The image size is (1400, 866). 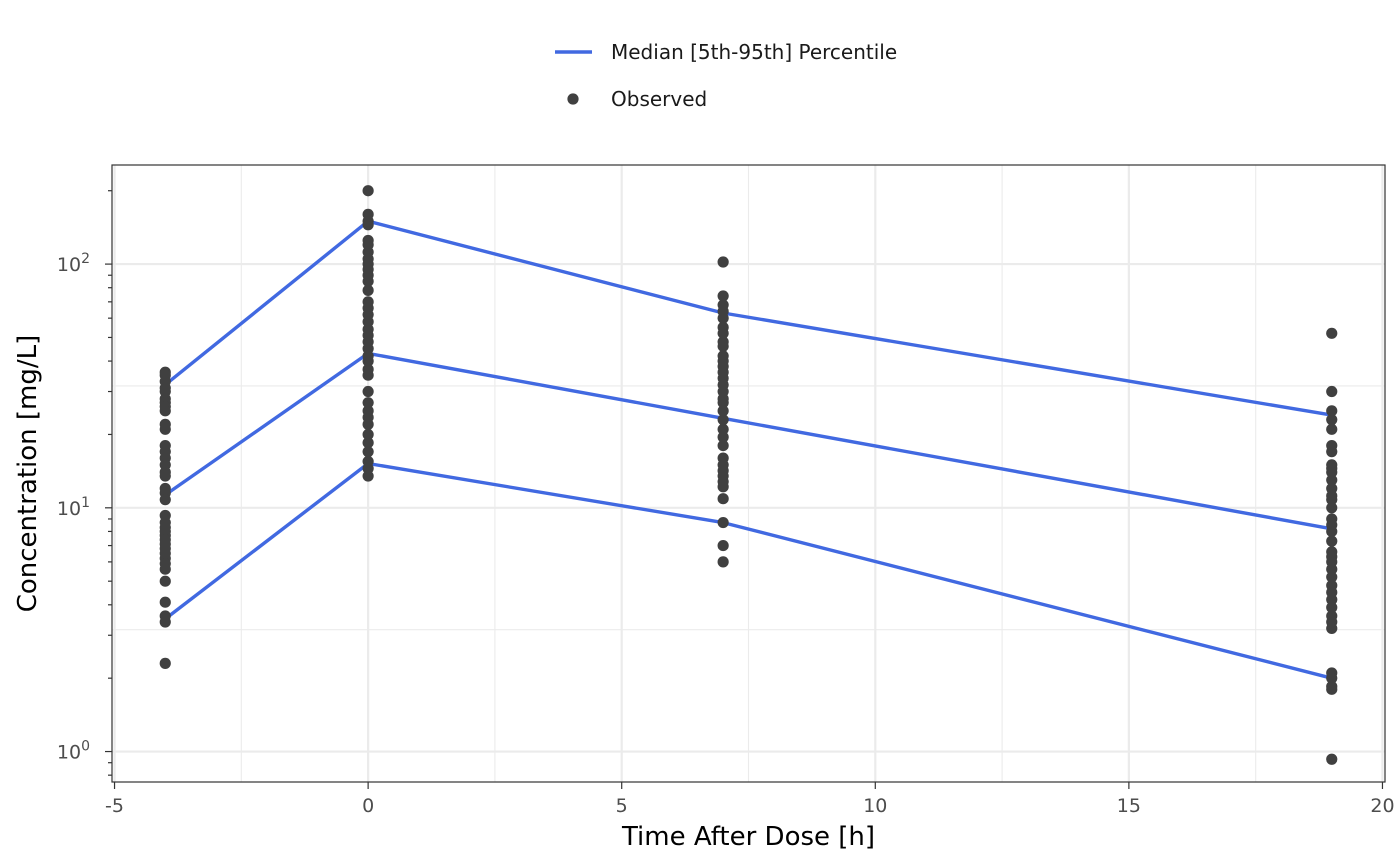 What do you see at coordinates (73, 751) in the screenshot?
I see `y-tick-label: 10⁰` at bounding box center [73, 751].